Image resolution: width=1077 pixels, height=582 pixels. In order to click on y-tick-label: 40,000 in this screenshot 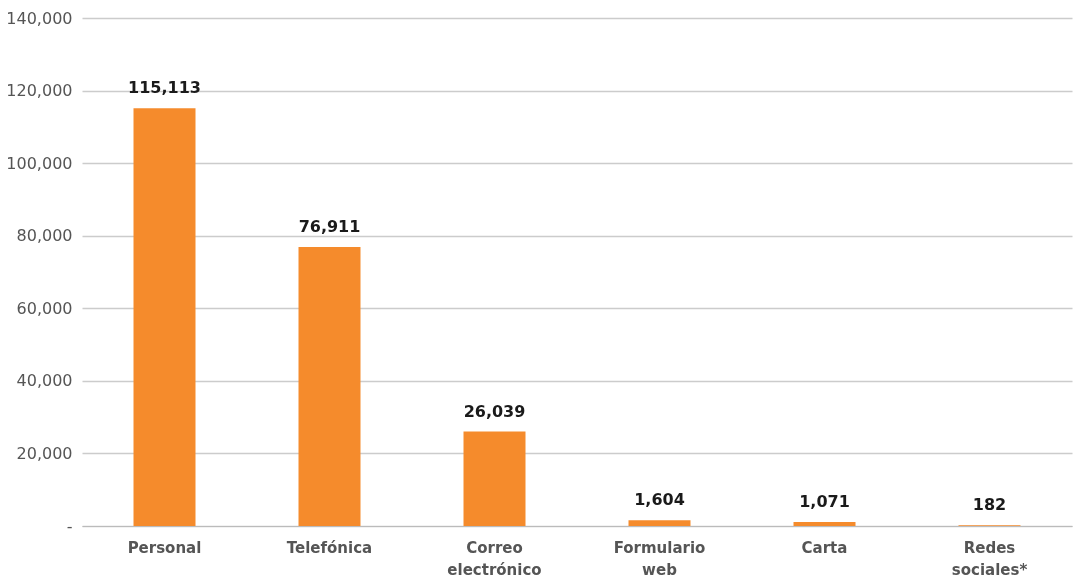, I will do `click(44, 381)`.